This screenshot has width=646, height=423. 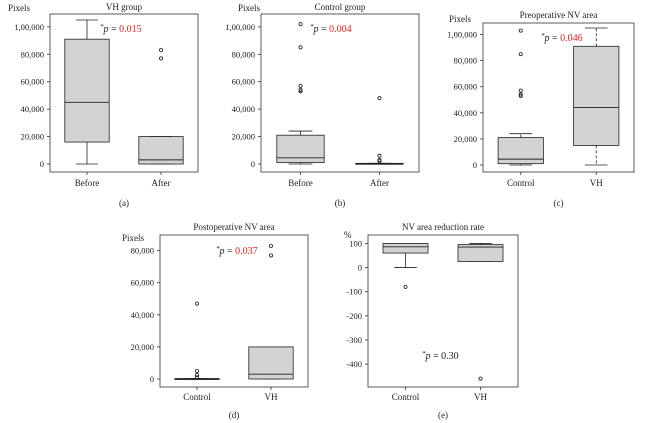 I want to click on y-tick-label: -300, so click(x=354, y=340).